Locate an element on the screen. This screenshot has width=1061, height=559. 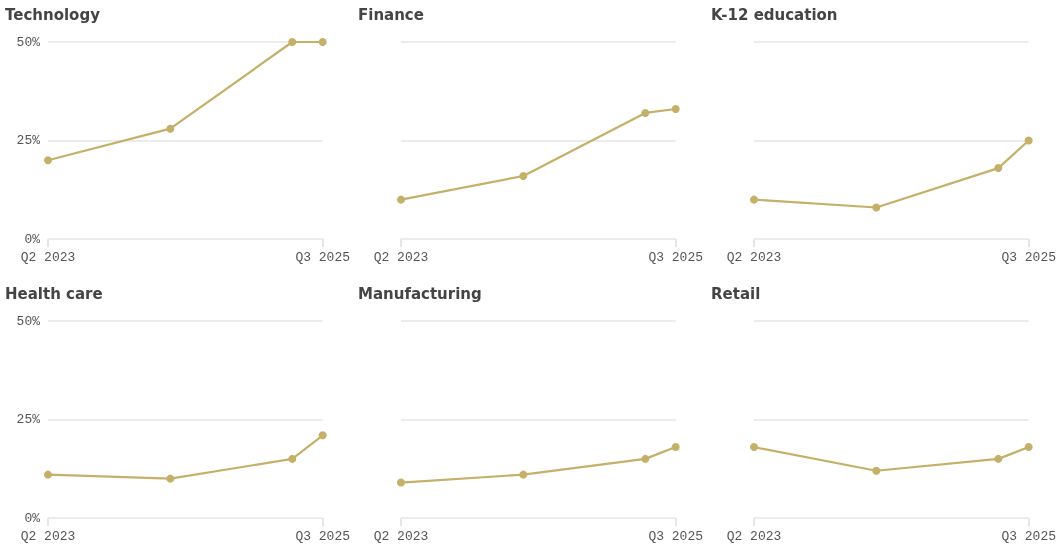
chart-title: Retail is located at coordinates (736, 293).